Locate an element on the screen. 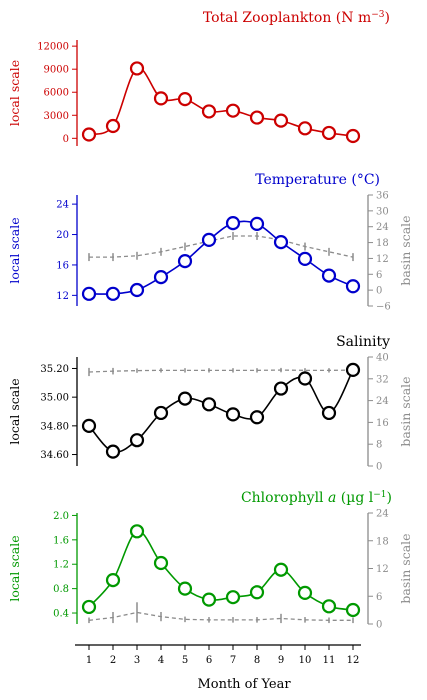 The width and height of the screenshot is (427, 700). panel-title: Temperature (°C) is located at coordinates (317, 180).